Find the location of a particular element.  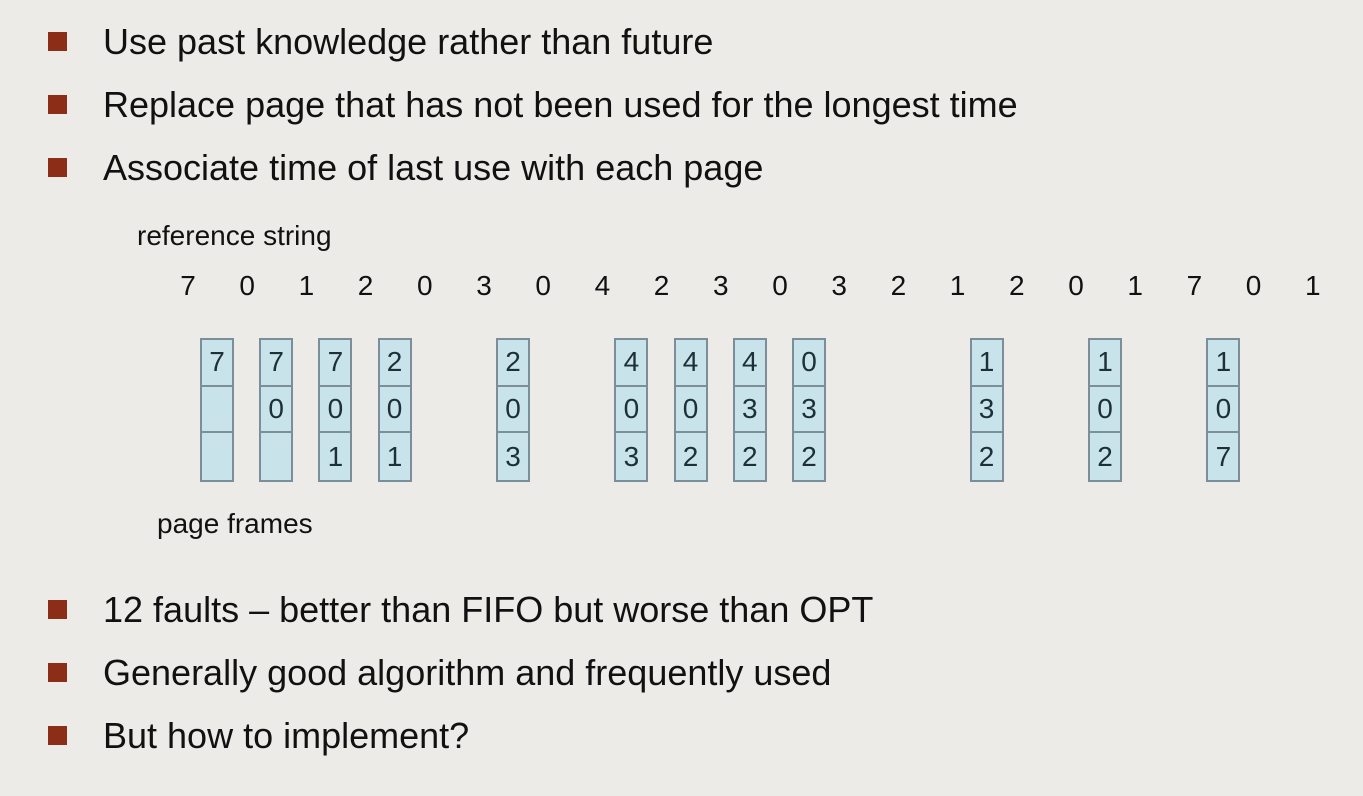

frame-column: 7 is located at coordinates (217, 410).